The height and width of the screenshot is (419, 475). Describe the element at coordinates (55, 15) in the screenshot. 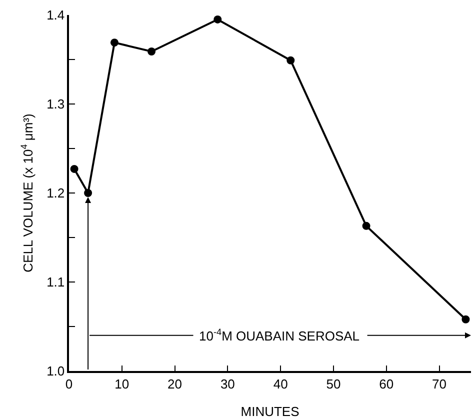

I see `y-tick-label: 1.4` at that location.